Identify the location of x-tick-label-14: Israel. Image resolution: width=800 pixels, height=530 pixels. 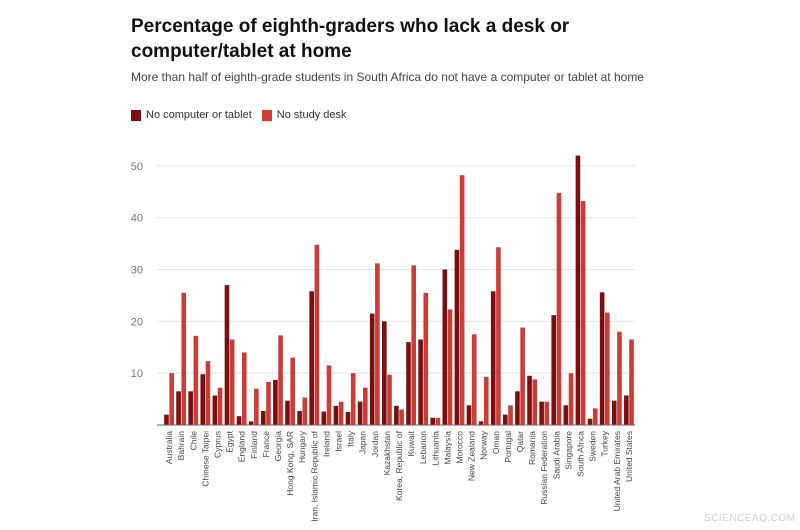
(338, 441).